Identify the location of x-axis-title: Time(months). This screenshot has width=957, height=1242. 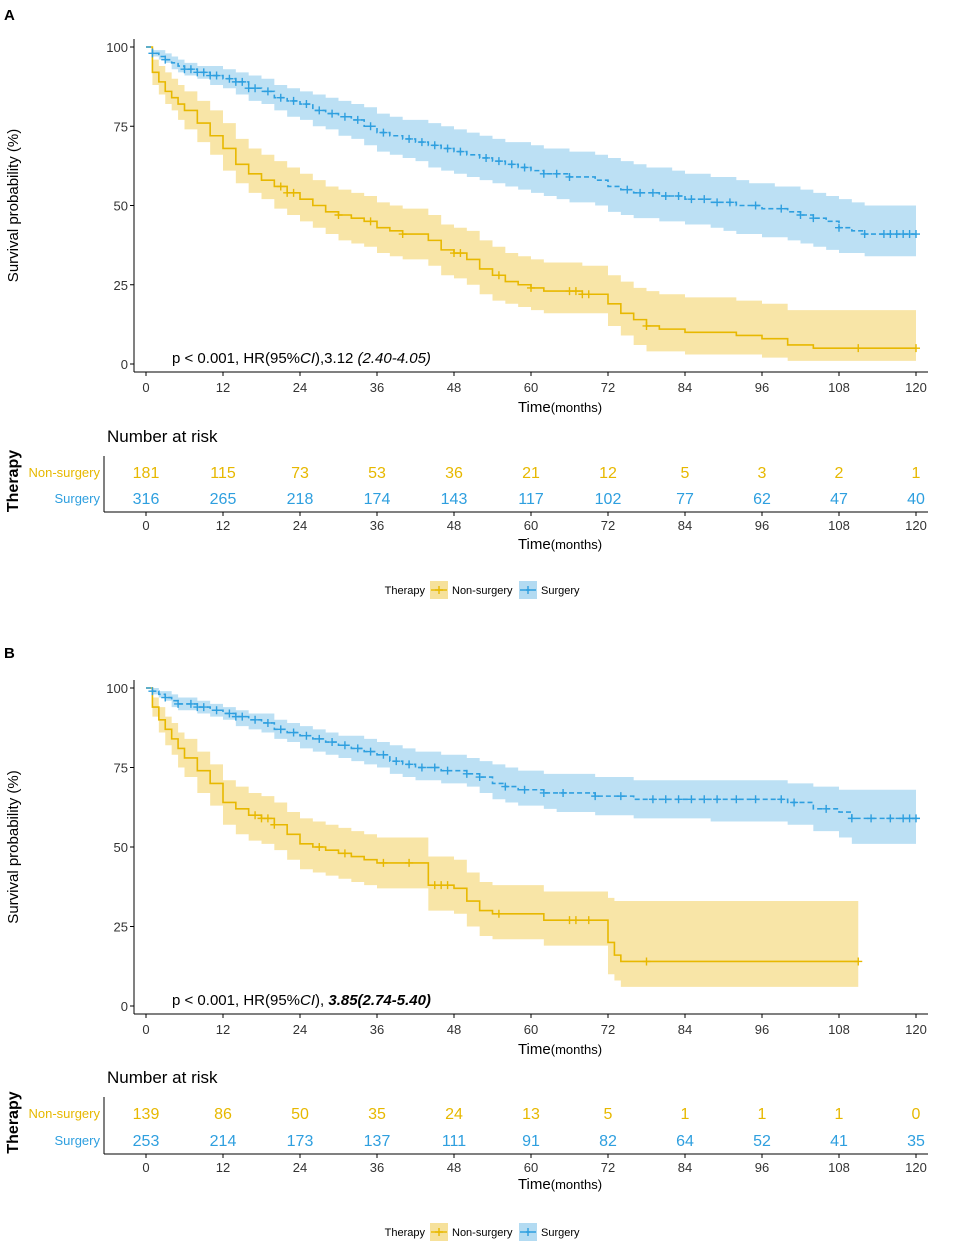
(560, 1049).